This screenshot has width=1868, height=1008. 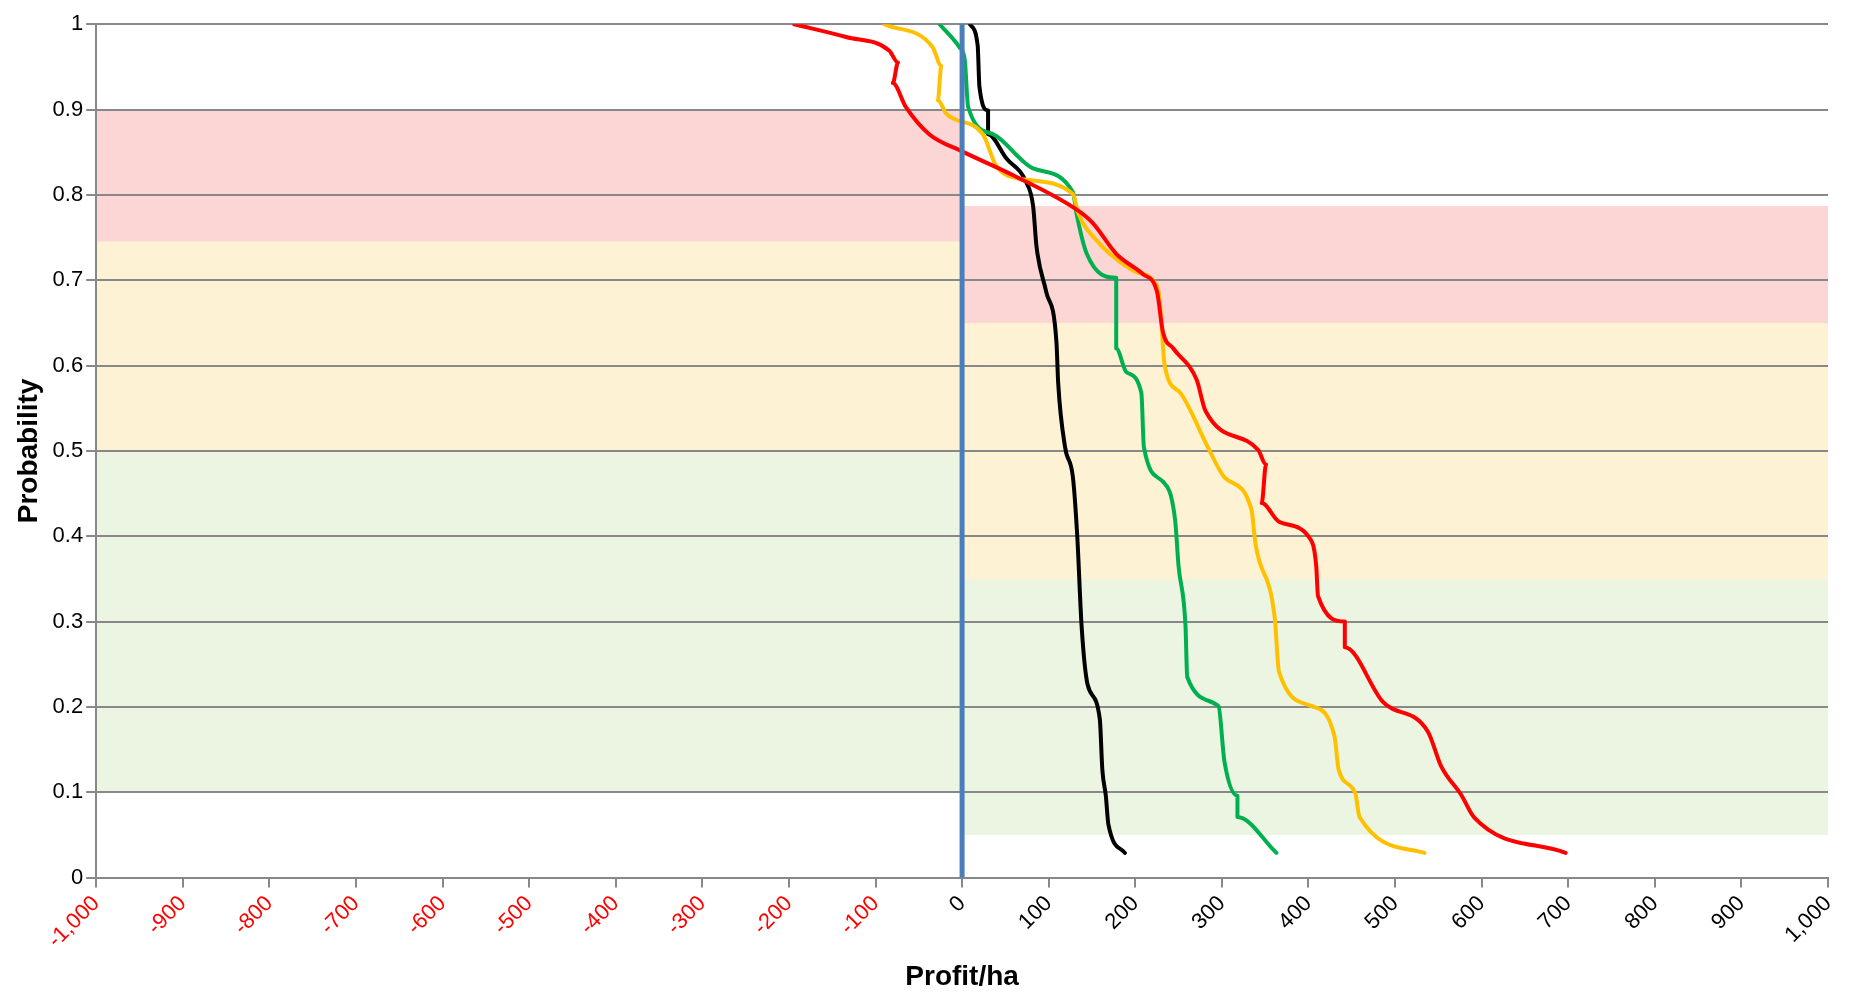 I want to click on x-tick-label: -400, so click(x=599, y=914).